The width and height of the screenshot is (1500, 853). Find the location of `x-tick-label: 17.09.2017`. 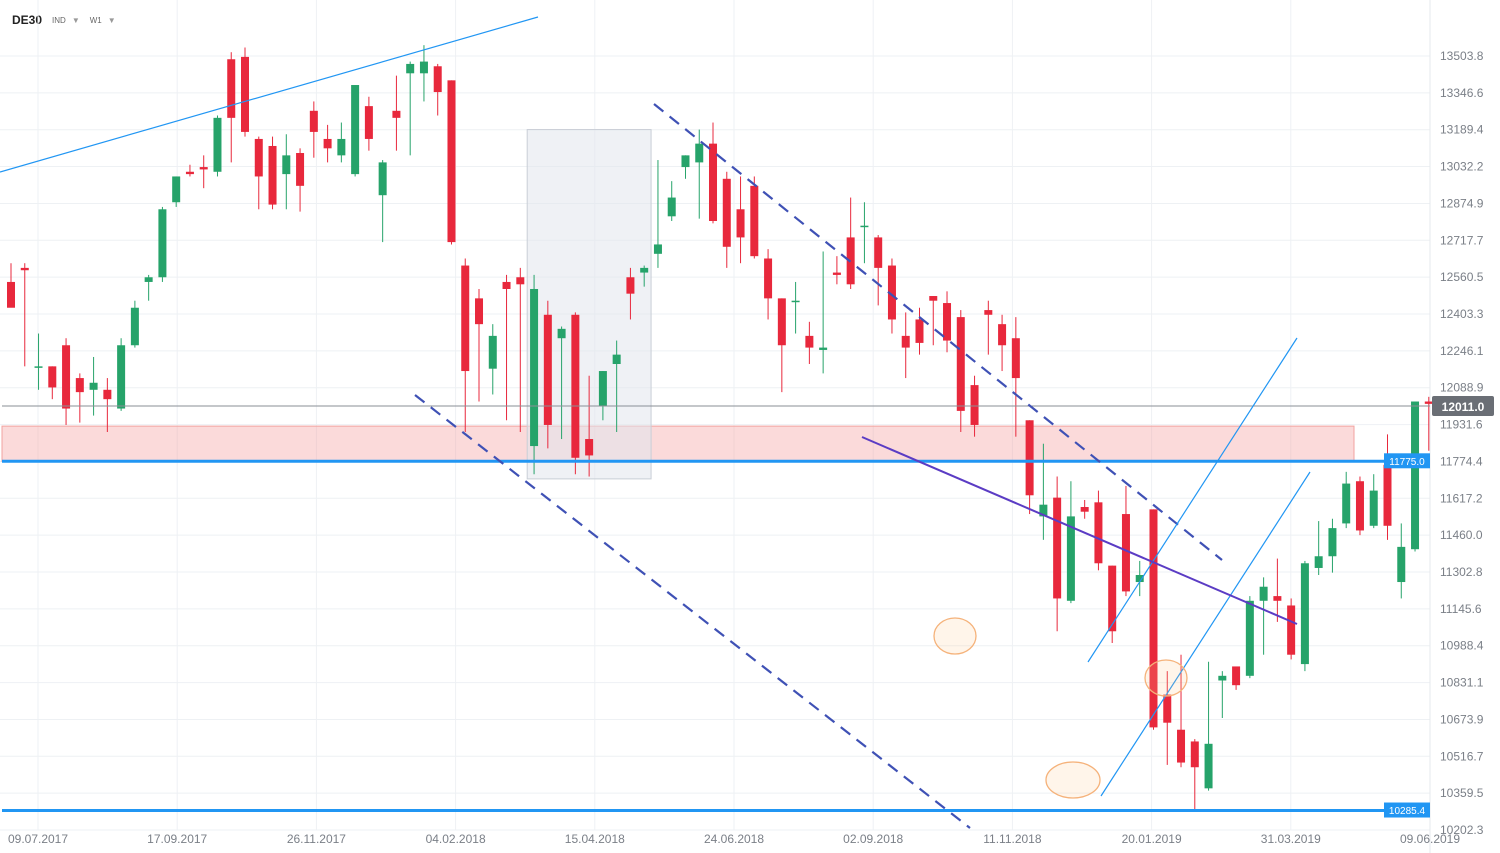

x-tick-label: 17.09.2017 is located at coordinates (177, 839).